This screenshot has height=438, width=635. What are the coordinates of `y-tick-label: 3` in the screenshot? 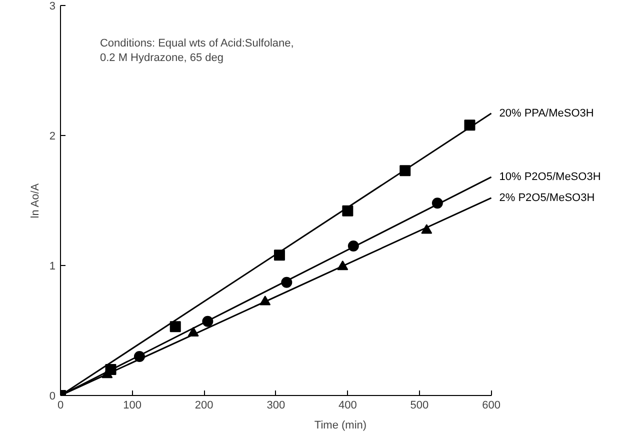 It's located at (52, 6).